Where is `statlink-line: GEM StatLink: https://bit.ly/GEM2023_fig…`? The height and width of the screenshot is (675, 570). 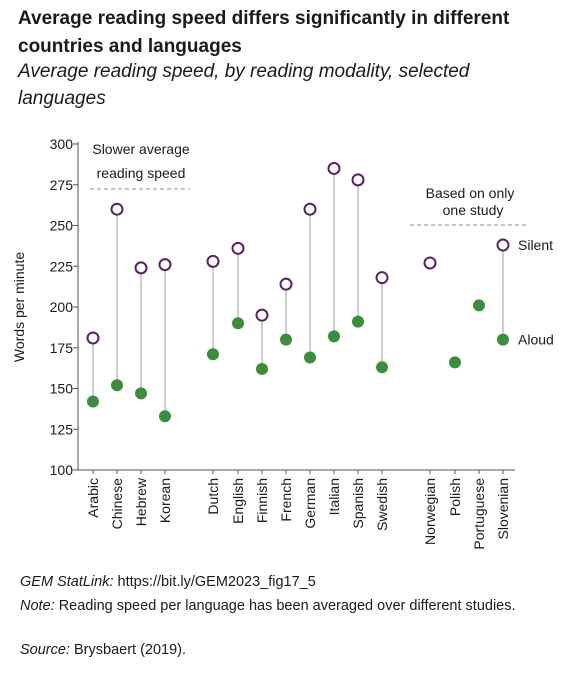
statlink-line: GEM StatLink: https://bit.ly/GEM2023_fig… is located at coordinates (285, 582).